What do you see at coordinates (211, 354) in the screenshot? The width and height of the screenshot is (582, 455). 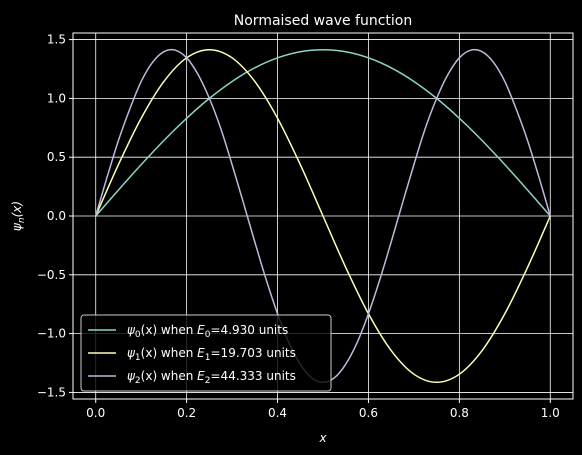 I see `legend-label: ψ1(x) when E1=19.703 units` at bounding box center [211, 354].